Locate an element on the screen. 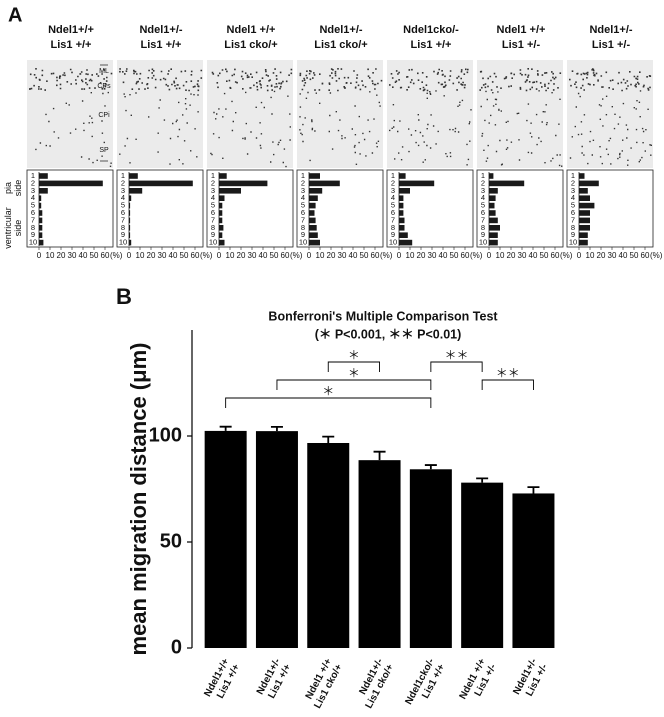  row-label: 3 is located at coordinates (33, 190).